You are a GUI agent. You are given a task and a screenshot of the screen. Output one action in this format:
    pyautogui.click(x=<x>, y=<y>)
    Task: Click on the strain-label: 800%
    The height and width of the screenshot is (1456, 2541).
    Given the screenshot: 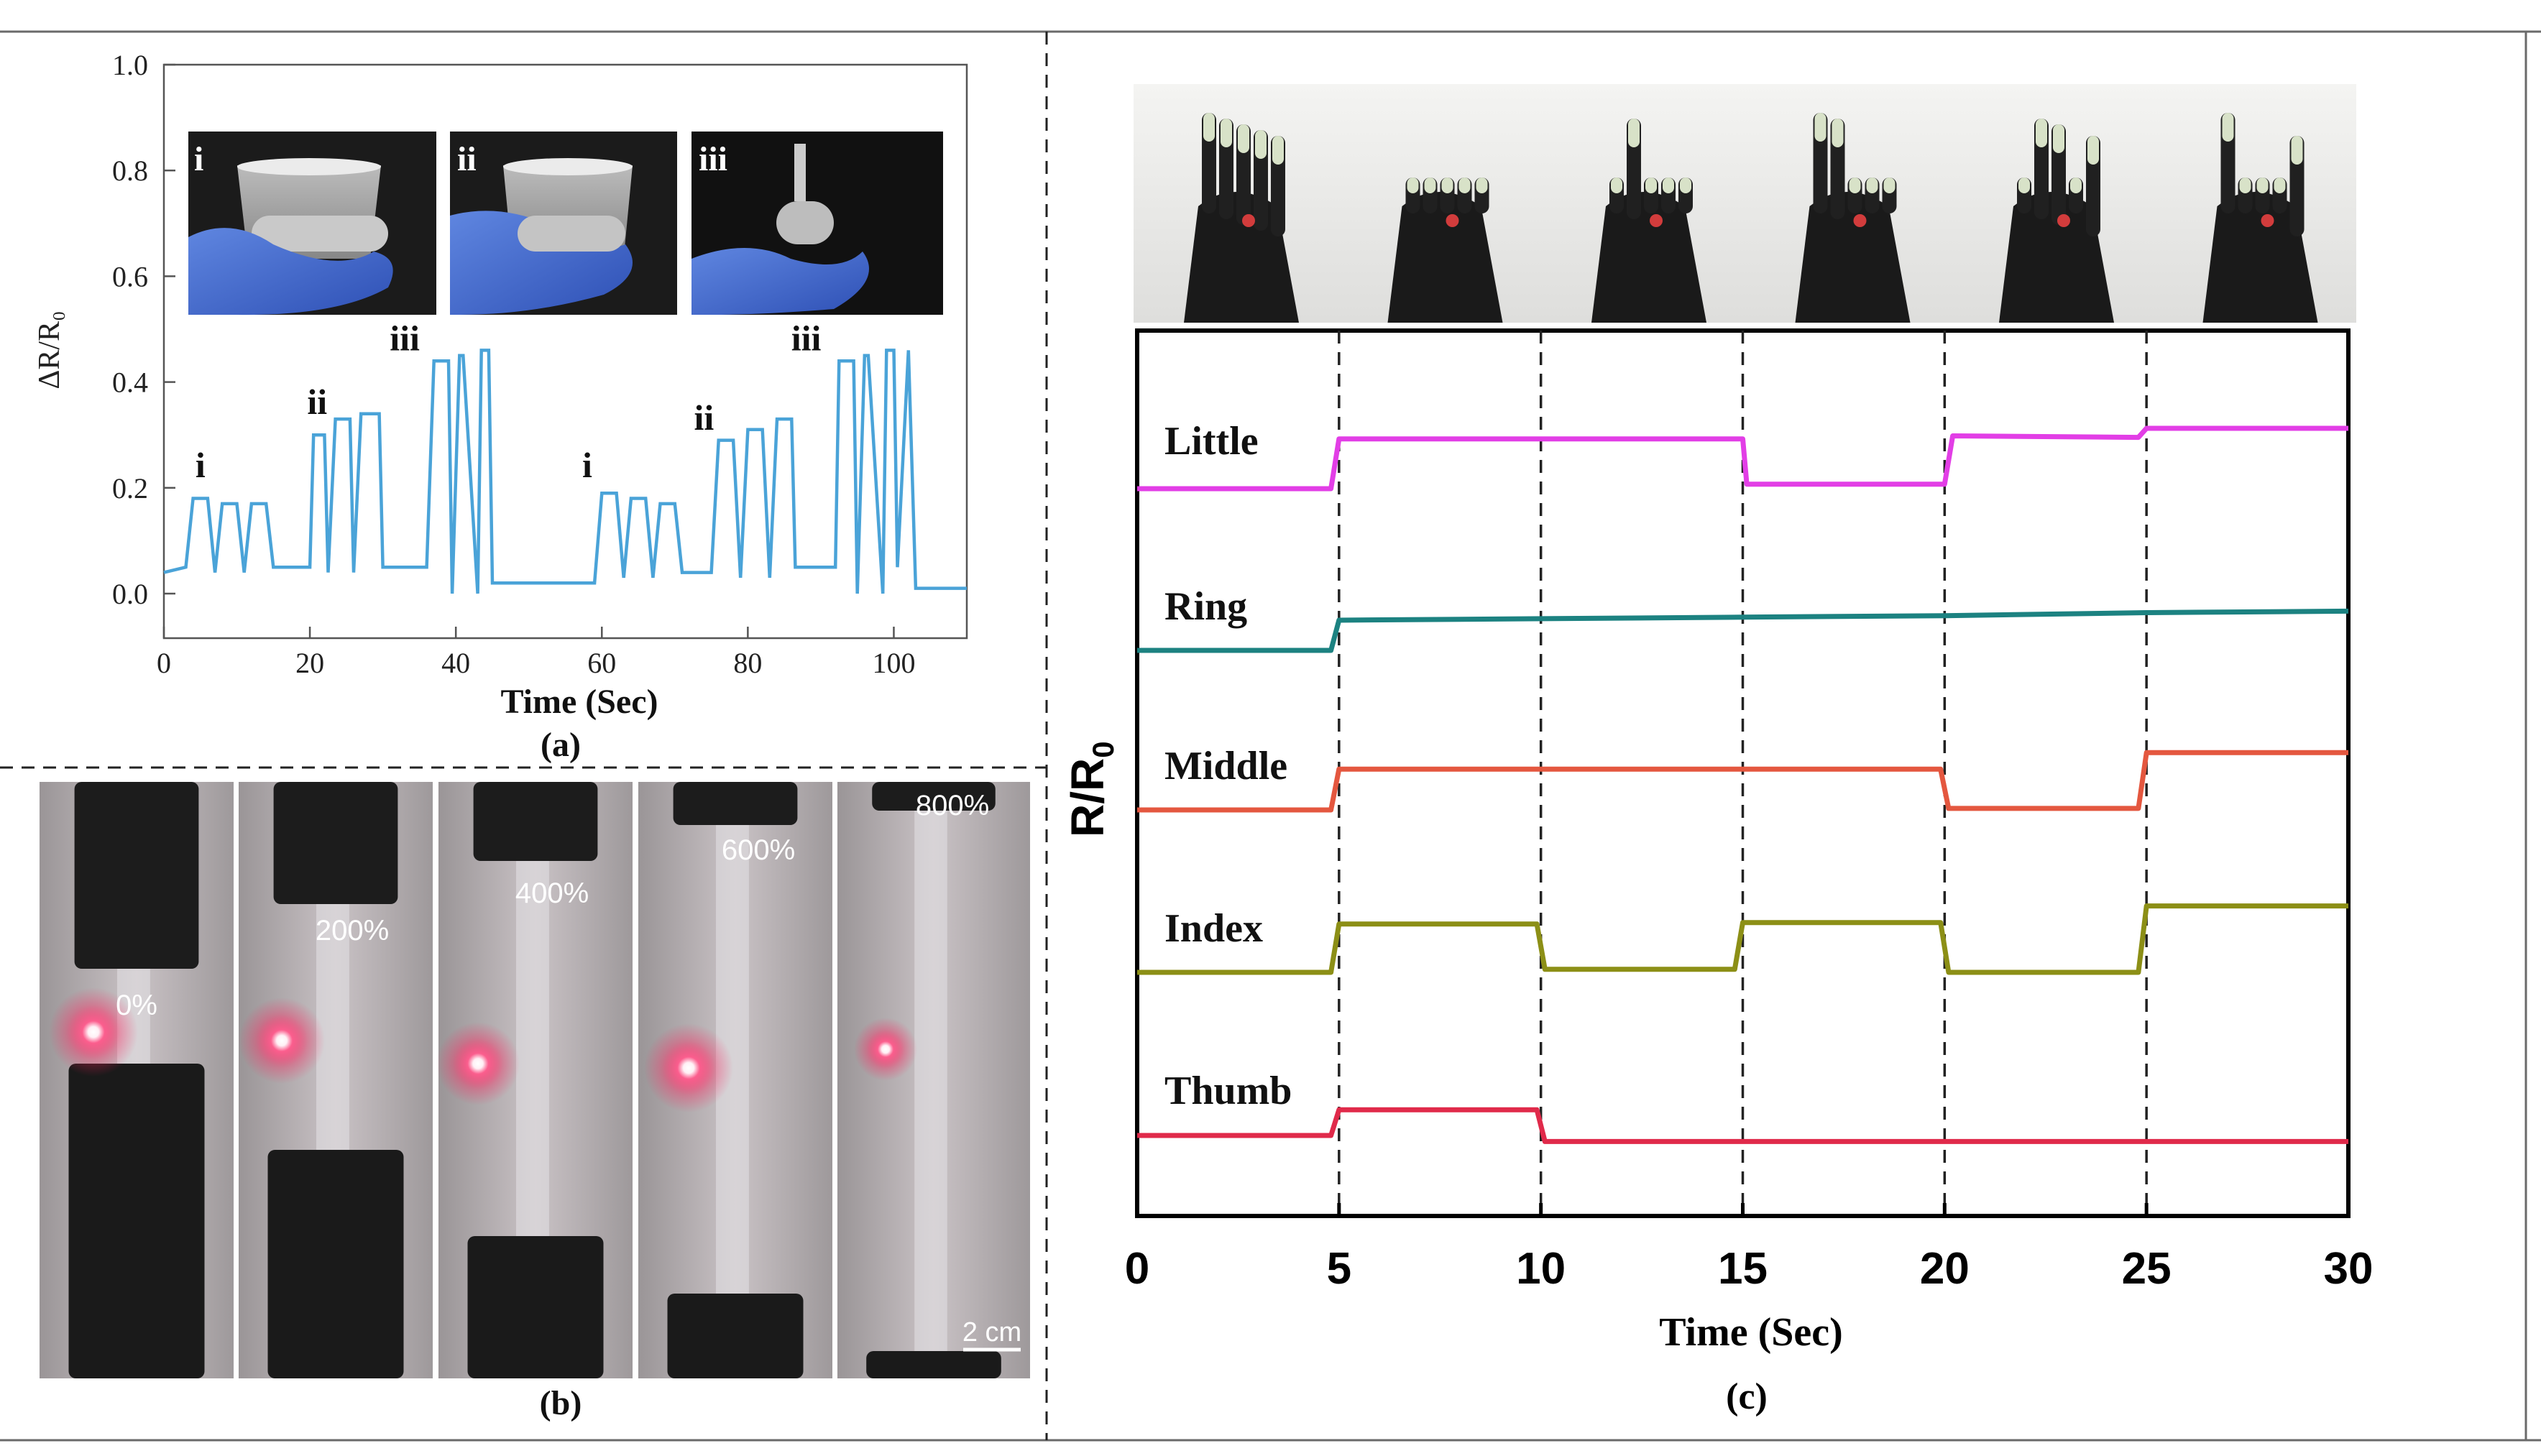 What is the action you would take?
    pyautogui.click(x=952, y=805)
    